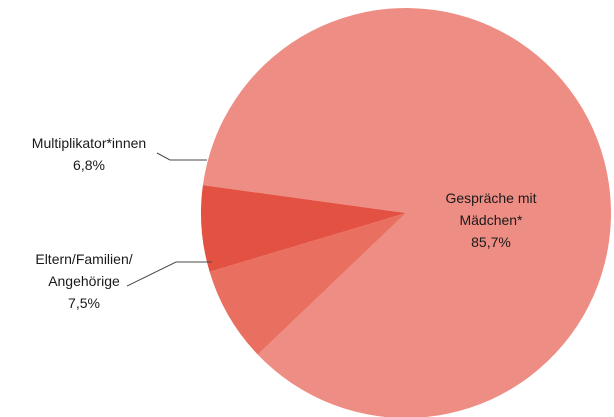  I want to click on slice-label-line: Gespräche mit, so click(490, 198).